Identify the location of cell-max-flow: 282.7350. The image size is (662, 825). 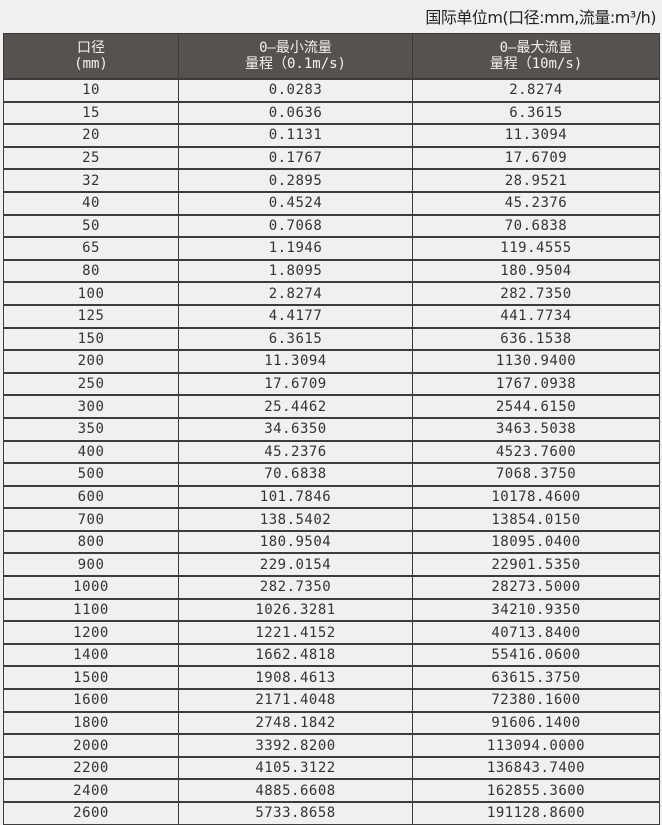
(536, 293).